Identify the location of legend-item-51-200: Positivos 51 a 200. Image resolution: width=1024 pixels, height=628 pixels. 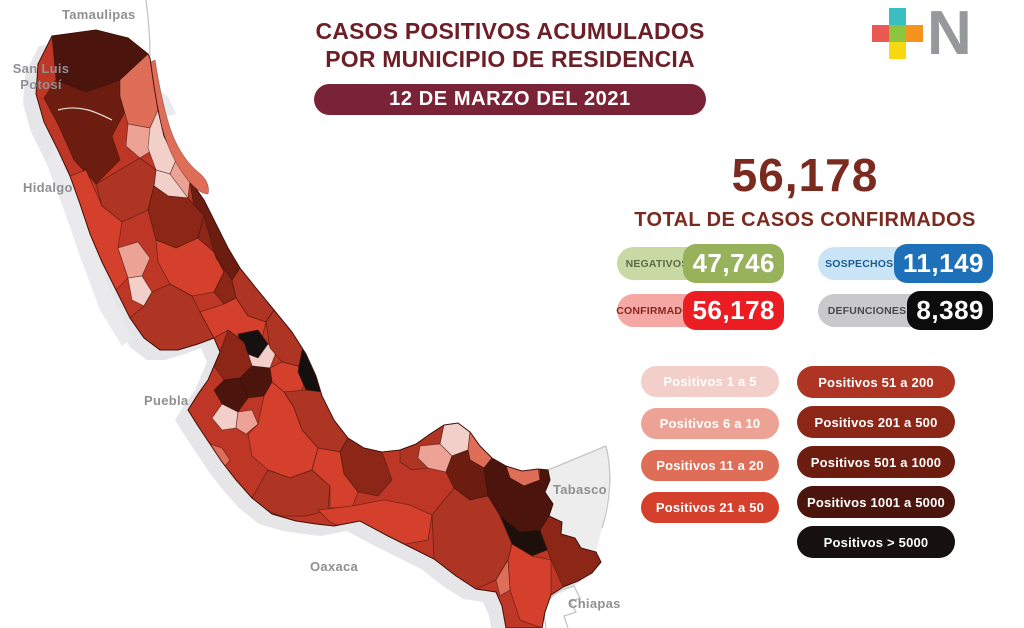
(876, 382).